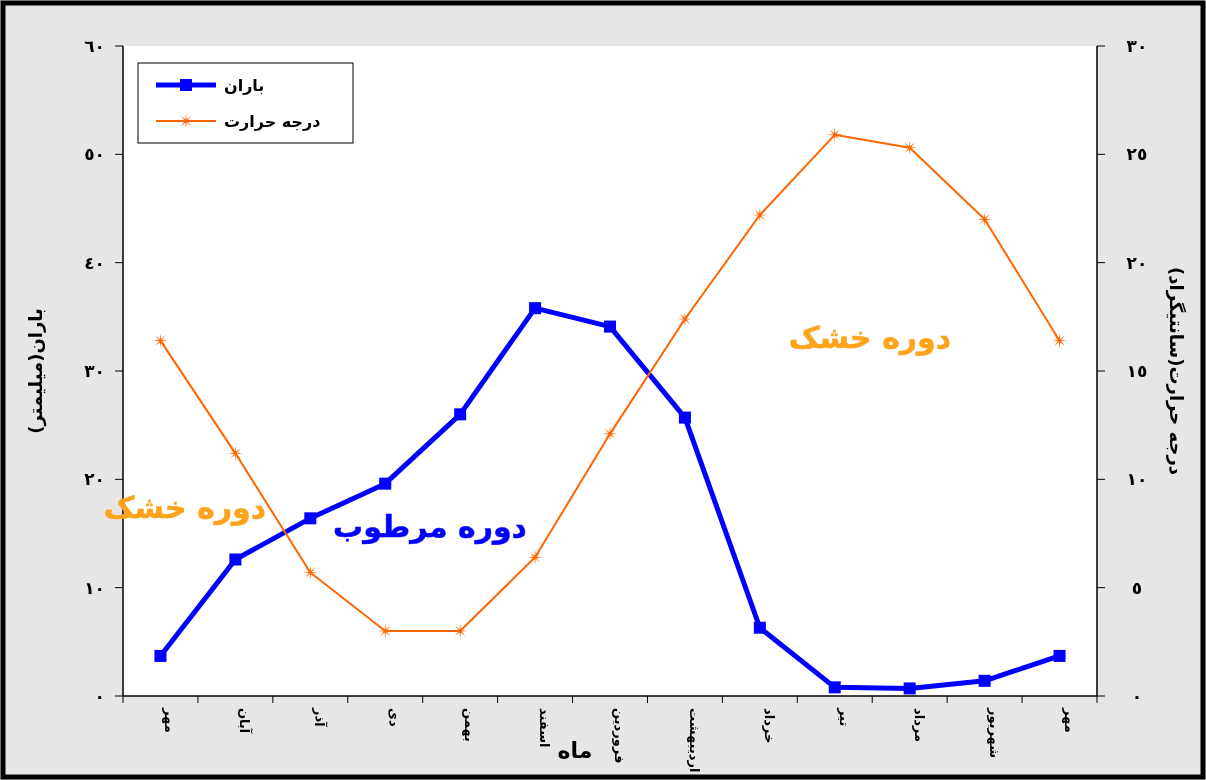  I want to click on x-tick-label: اردیبهشت, so click(694, 740).